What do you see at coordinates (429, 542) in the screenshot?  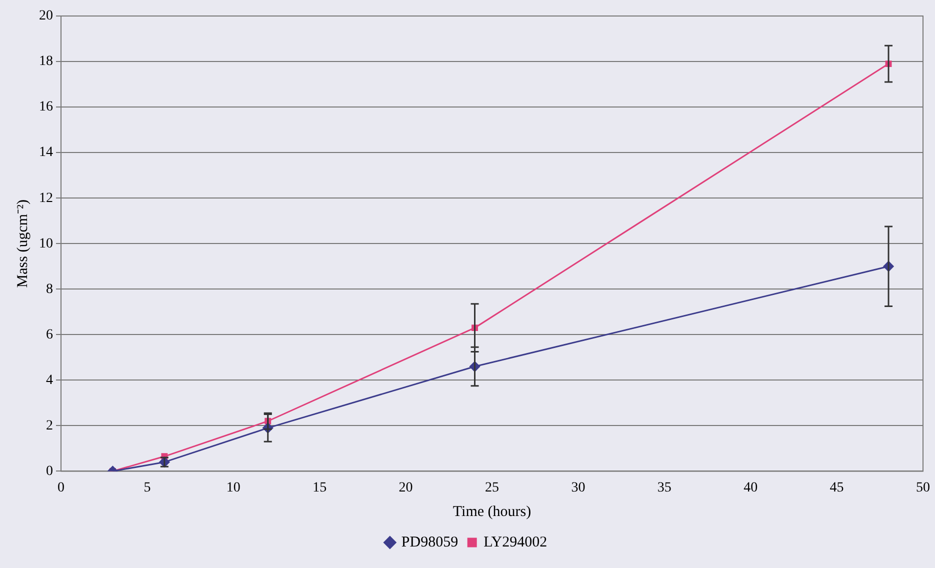 I see `legend-label: PD98059` at bounding box center [429, 542].